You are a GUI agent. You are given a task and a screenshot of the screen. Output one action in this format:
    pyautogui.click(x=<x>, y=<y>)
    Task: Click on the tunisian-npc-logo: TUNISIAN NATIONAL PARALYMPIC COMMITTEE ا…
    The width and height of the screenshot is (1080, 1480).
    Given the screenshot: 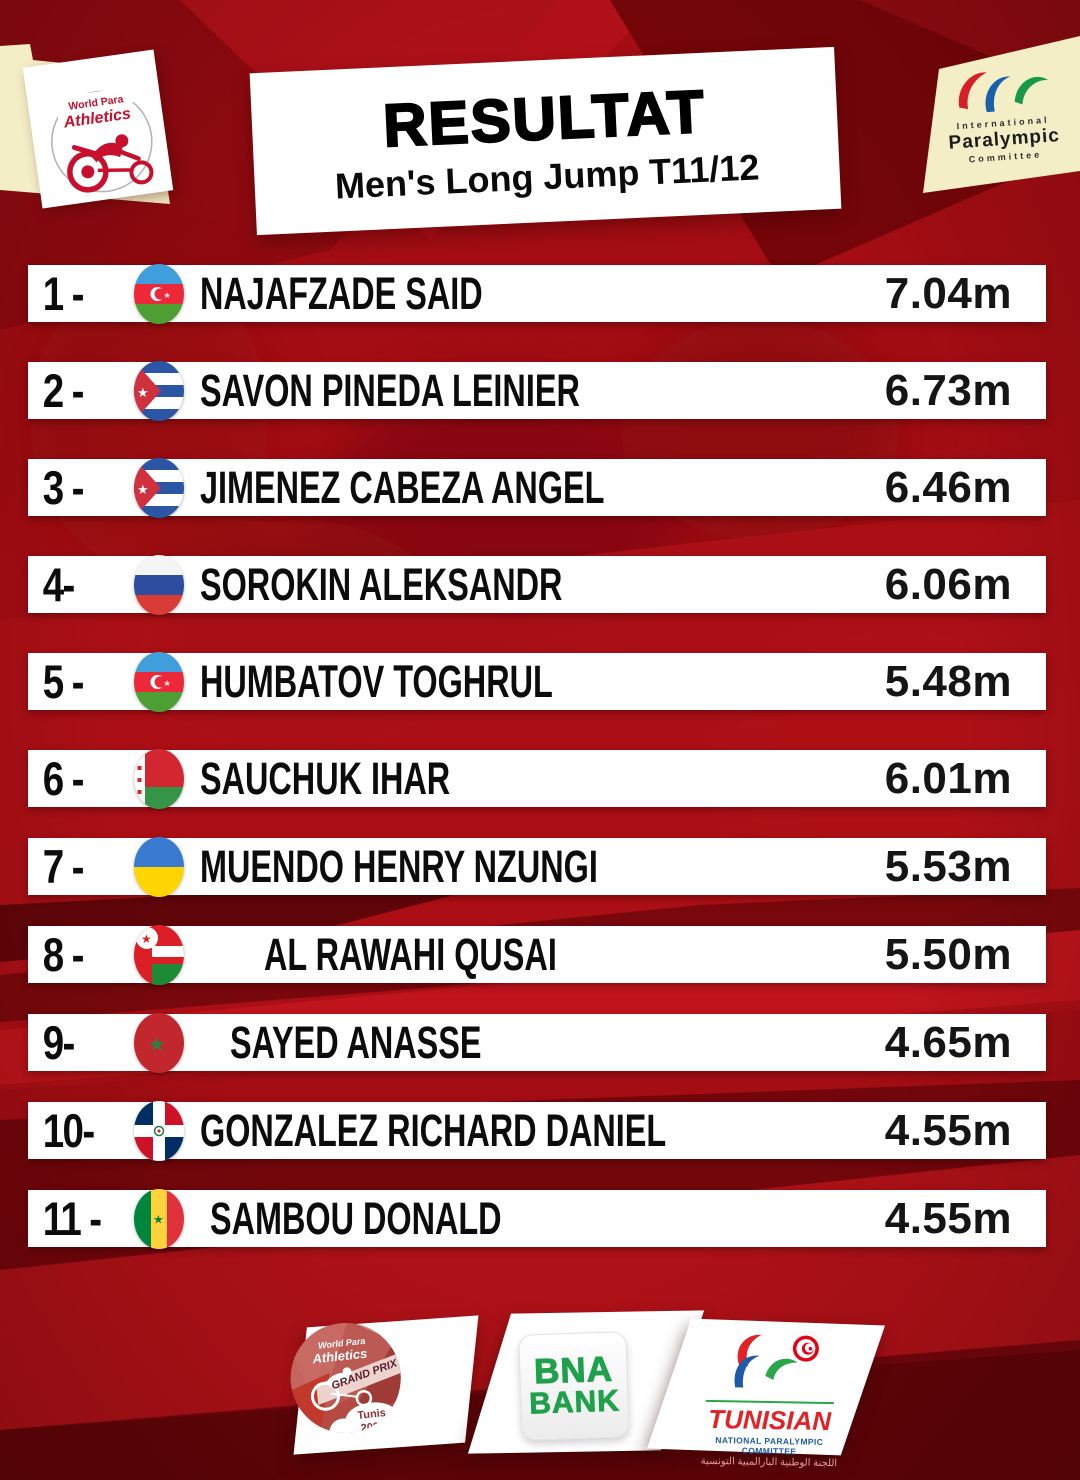 What is the action you would take?
    pyautogui.click(x=770, y=1400)
    